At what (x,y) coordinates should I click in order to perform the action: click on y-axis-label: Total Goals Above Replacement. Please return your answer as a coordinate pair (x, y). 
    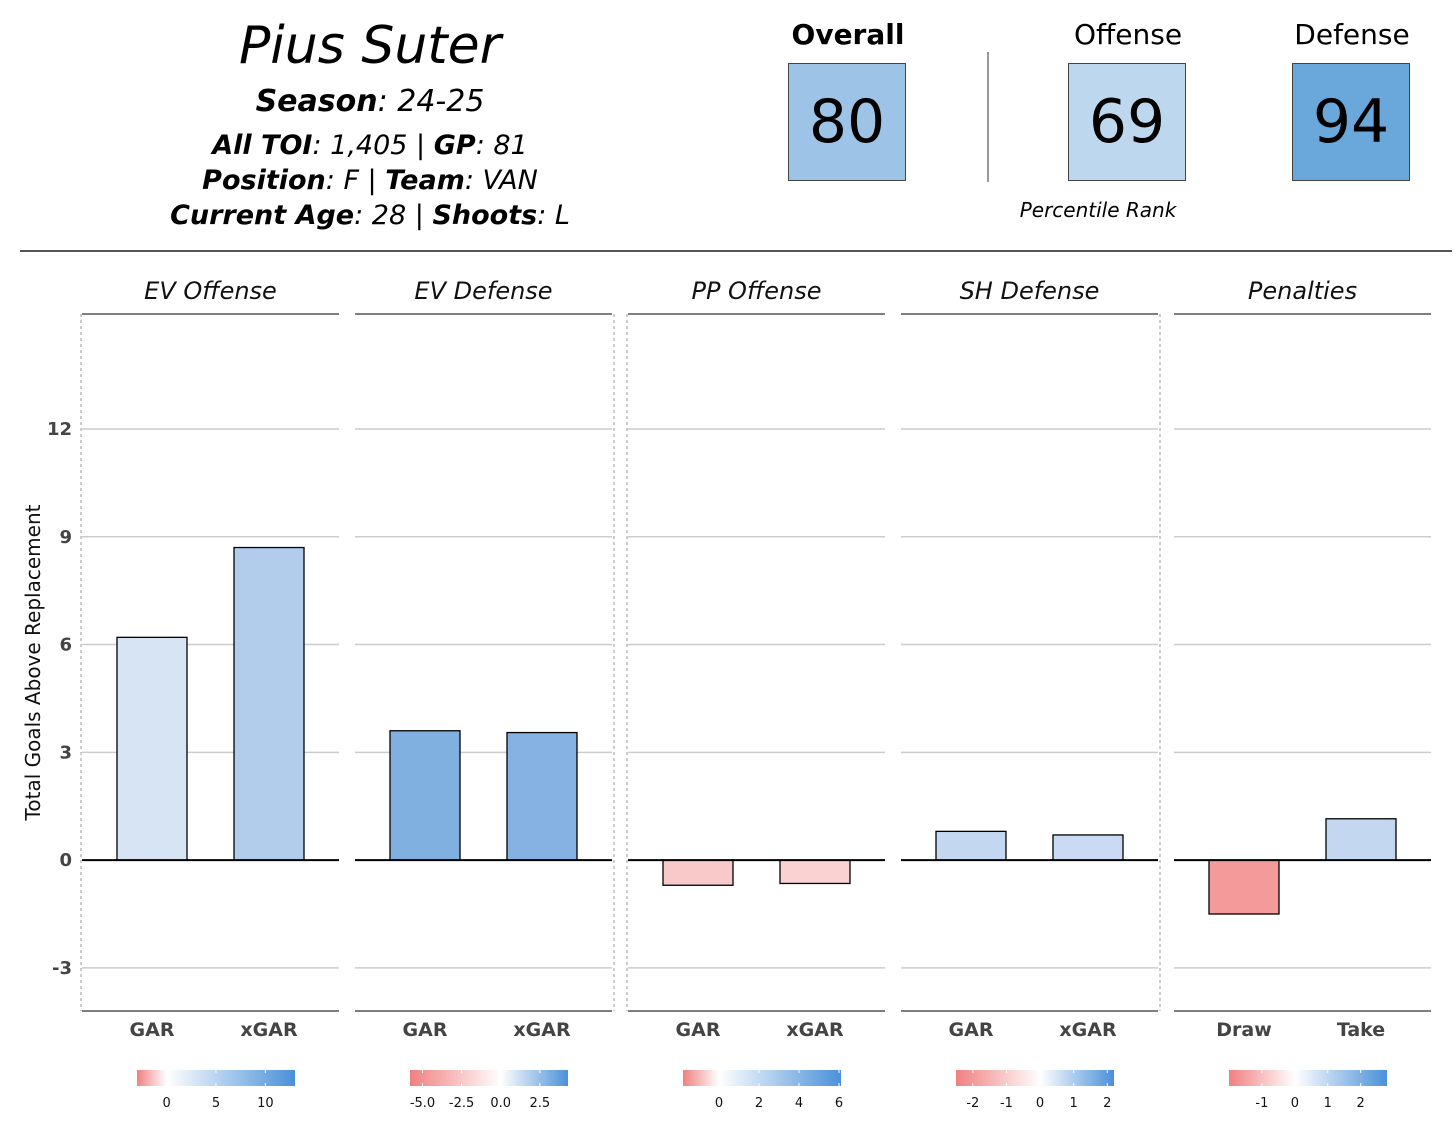
    Looking at the image, I should click on (33, 662).